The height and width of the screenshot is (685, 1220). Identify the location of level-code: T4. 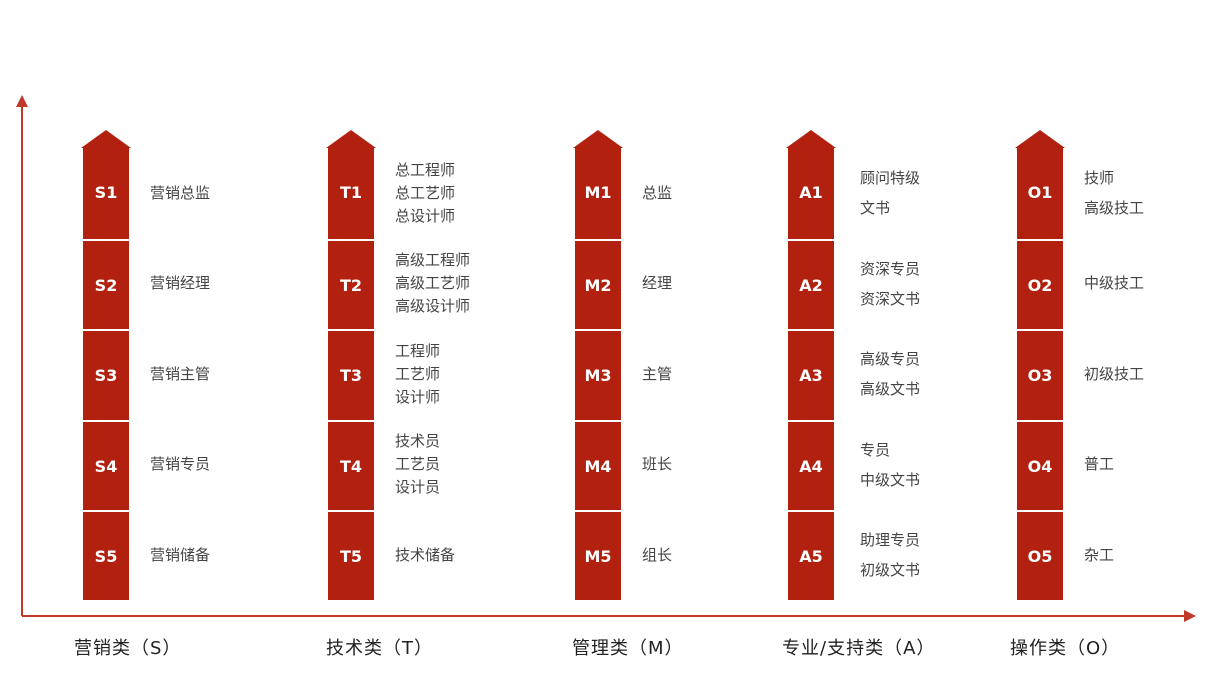
(351, 465).